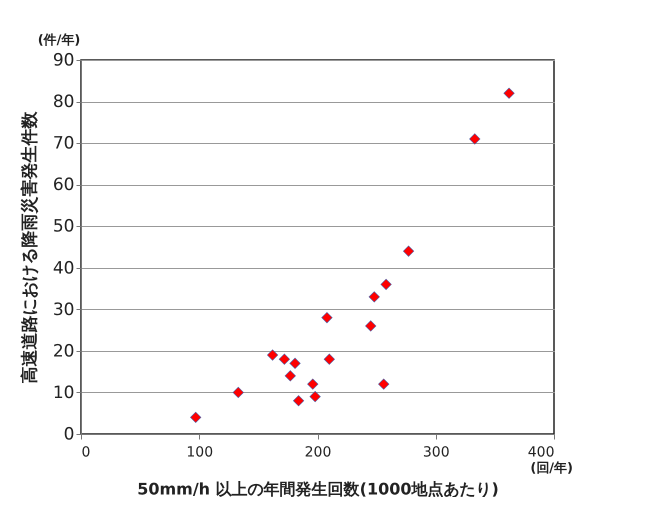  What do you see at coordinates (436, 452) in the screenshot?
I see `x-tick-label: 300` at bounding box center [436, 452].